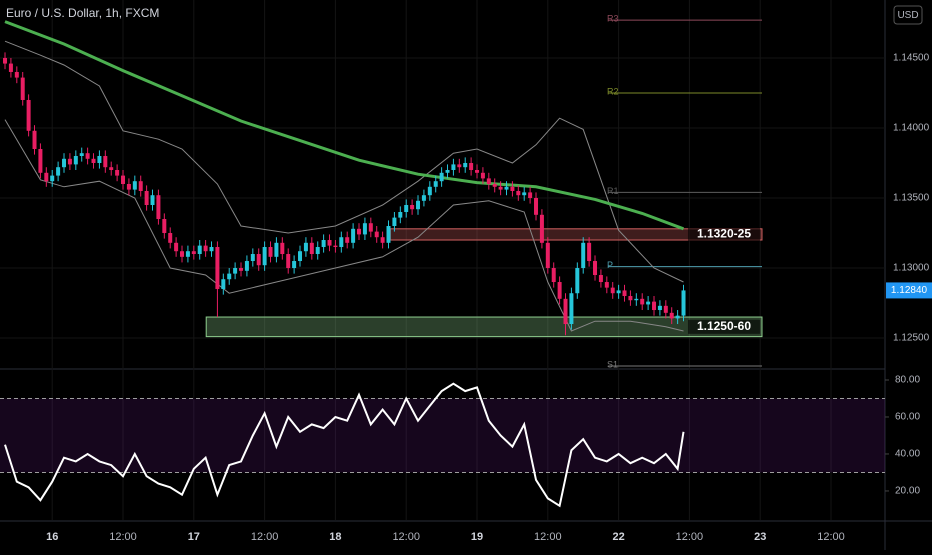 The image size is (932, 555). What do you see at coordinates (907, 454) in the screenshot?
I see `rsi-tick-label: 40.00` at bounding box center [907, 454].